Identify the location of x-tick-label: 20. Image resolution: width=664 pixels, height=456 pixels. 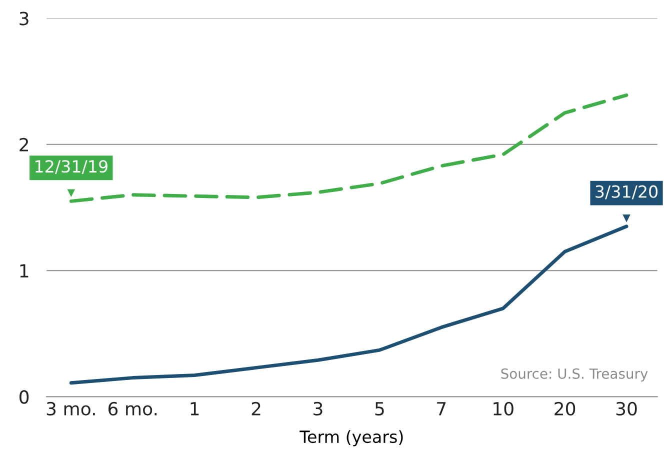
(565, 409).